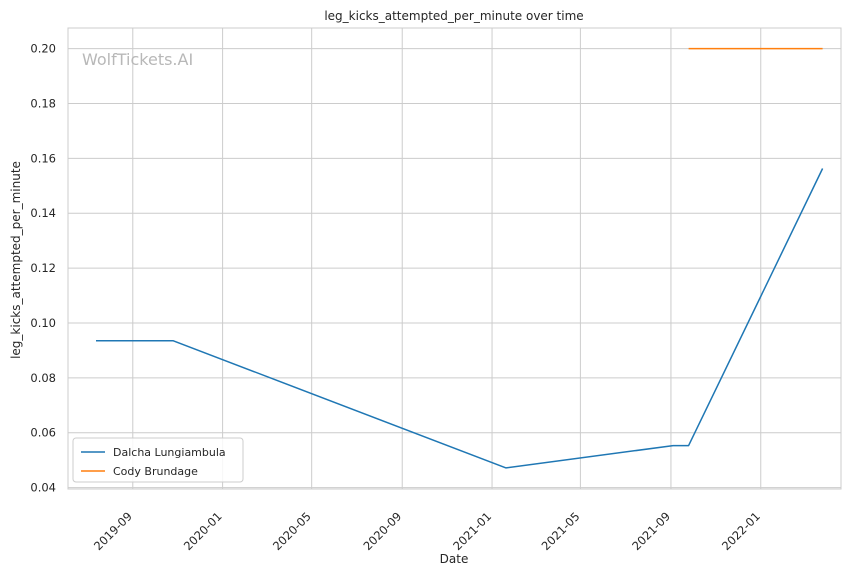 The width and height of the screenshot is (852, 575). What do you see at coordinates (43, 378) in the screenshot?
I see `y-tick-label: 0.08` at bounding box center [43, 378].